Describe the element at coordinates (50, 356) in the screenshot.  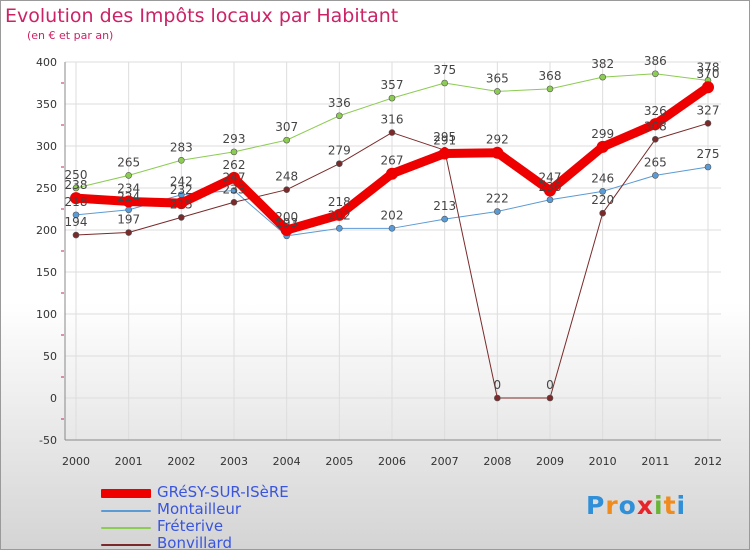
I see `y-tick-label: 50` at that location.